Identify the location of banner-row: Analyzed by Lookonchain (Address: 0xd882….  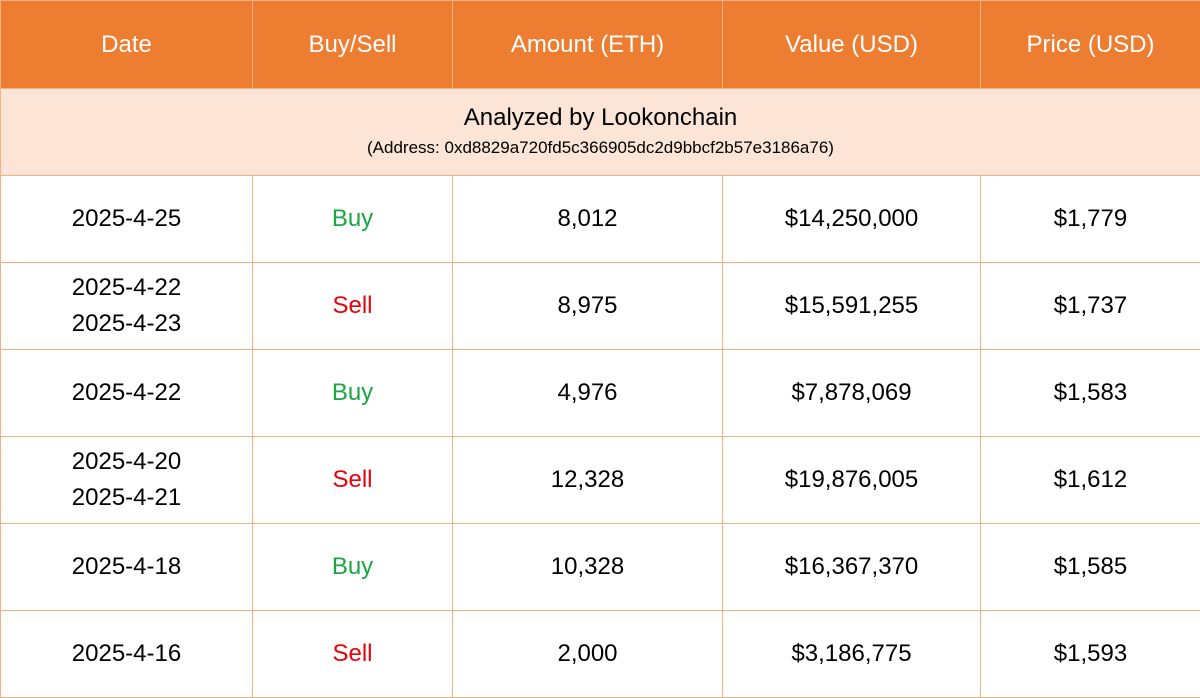
(600, 132).